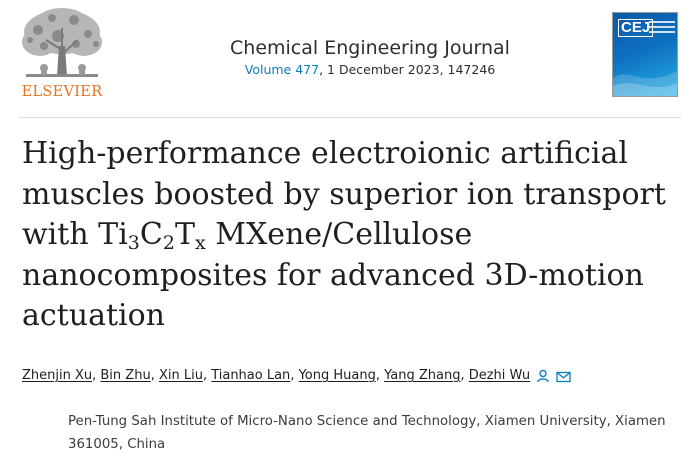  Describe the element at coordinates (282, 69) in the screenshot. I see `volume-link: Volume 477` at that location.